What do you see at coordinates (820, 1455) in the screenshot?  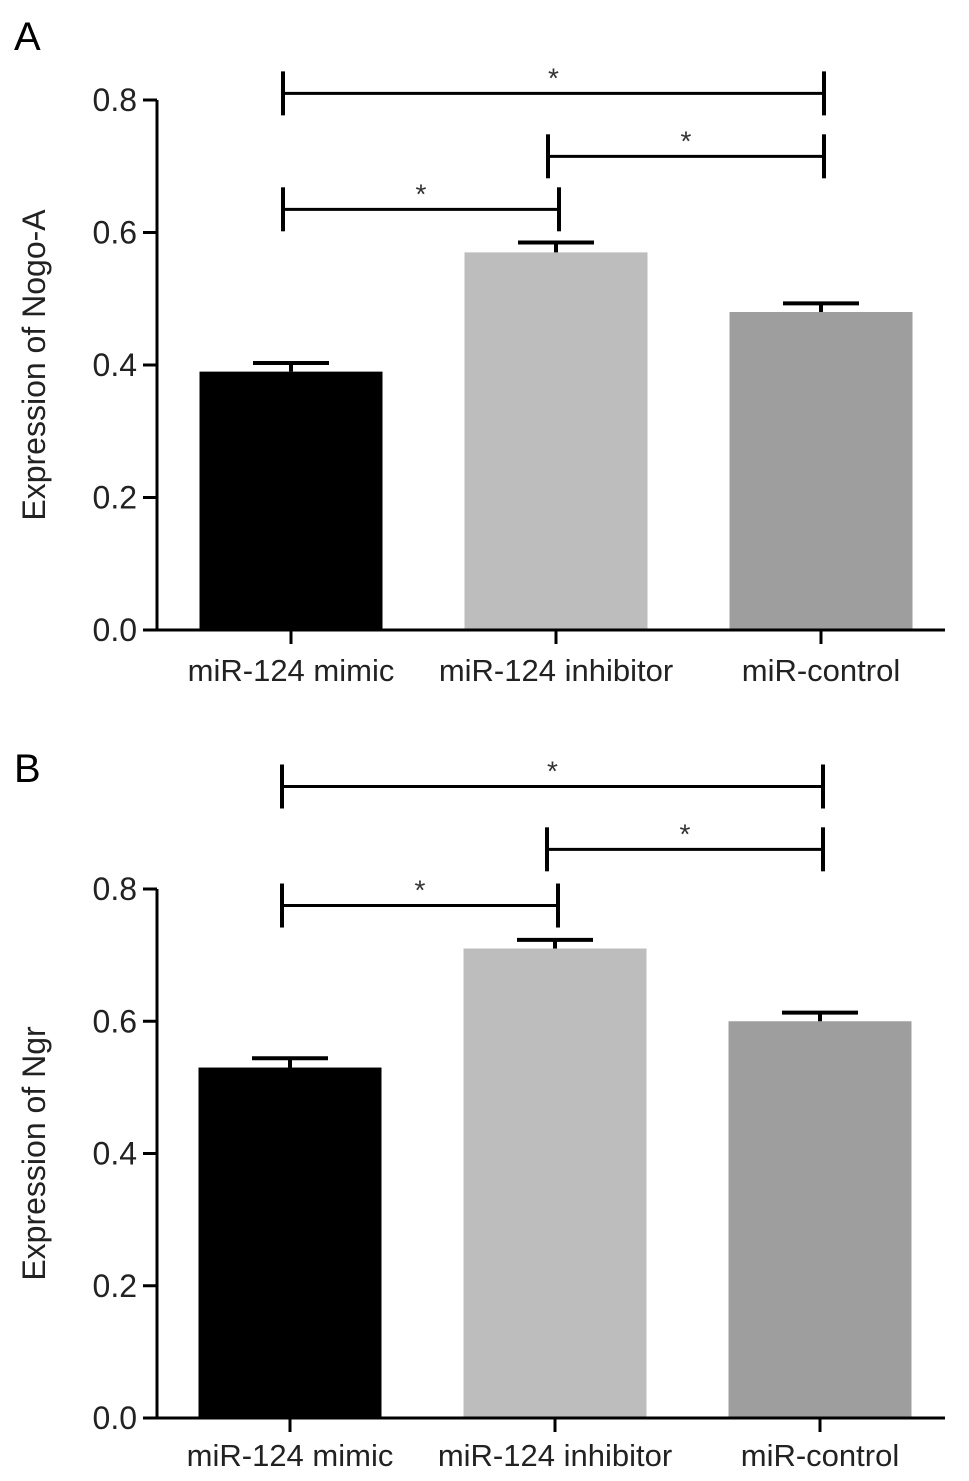 I see `panel-b-category-label-3: miR-control` at bounding box center [820, 1455].